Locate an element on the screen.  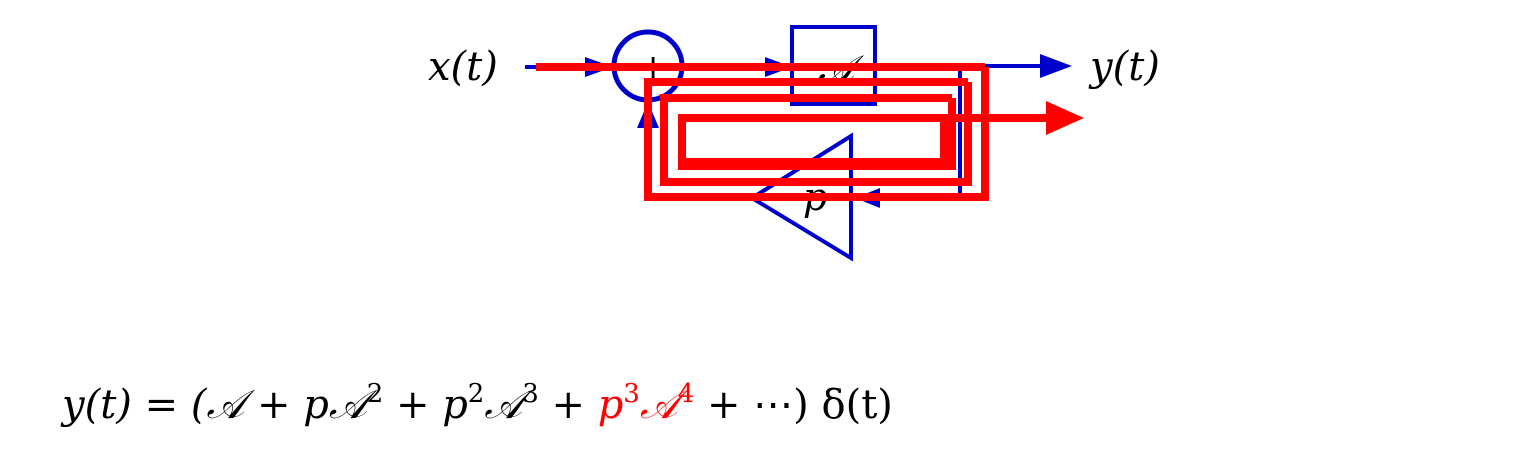
equation-plus-1: + is located at coordinates (273, 405).